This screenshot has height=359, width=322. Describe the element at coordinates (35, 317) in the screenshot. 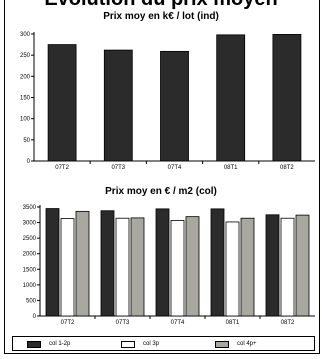

I see `y-tick-label-col: 0` at that location.